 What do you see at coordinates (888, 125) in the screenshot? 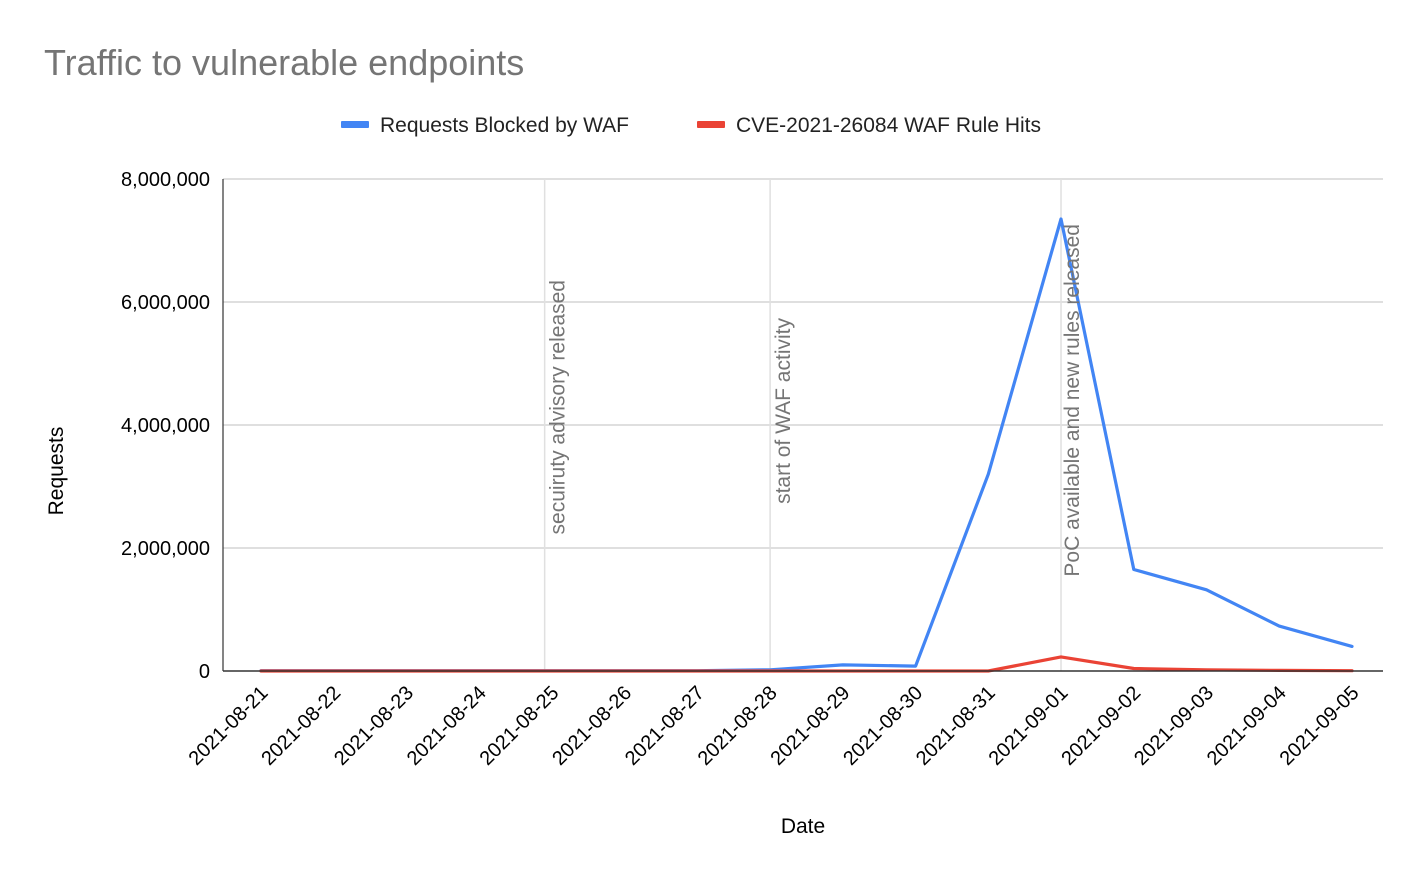
I see `legend-label: CVE-2021-26084 WAF Rule Hits` at bounding box center [888, 125].